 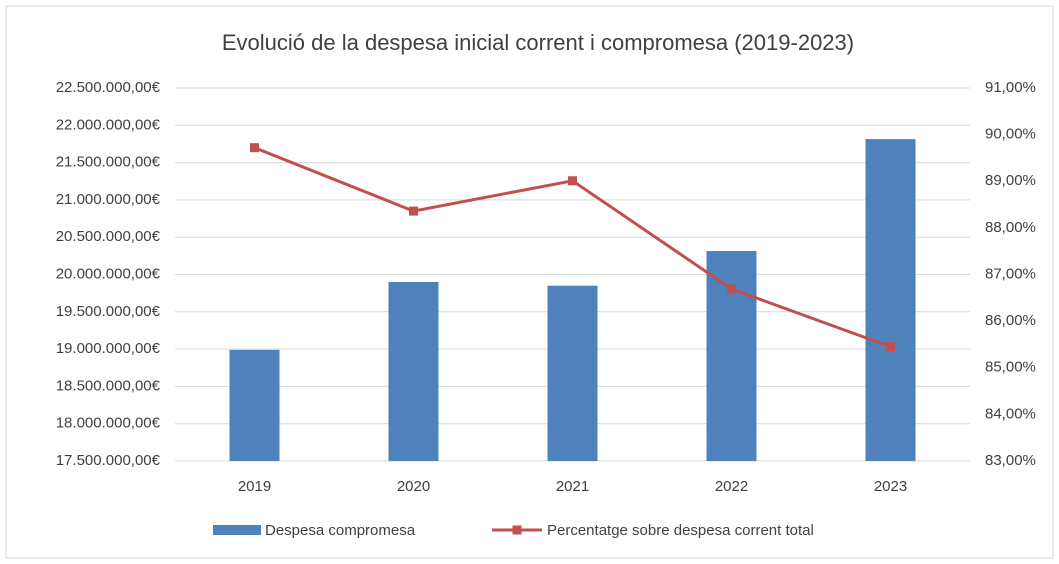 I want to click on y-tick-label: 18.000.000,00€, so click(x=108, y=423).